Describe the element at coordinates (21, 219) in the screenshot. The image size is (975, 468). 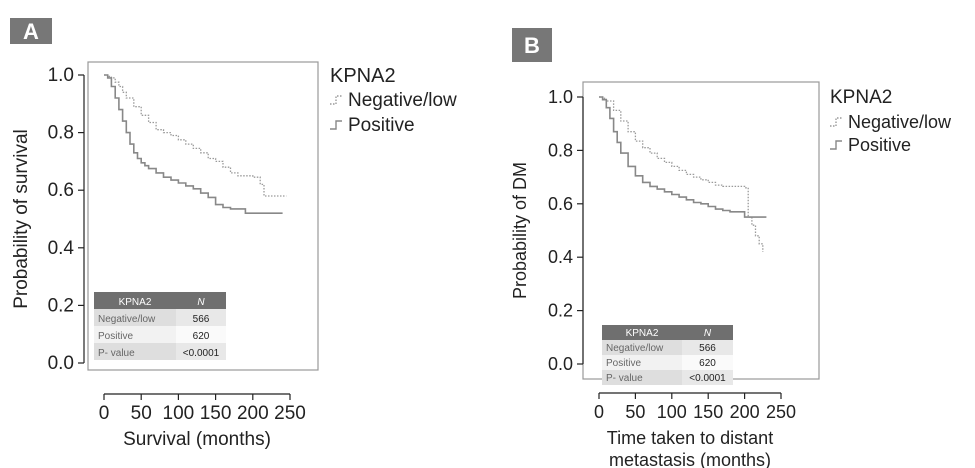
I see `y-axis-label: Probability of survival` at that location.